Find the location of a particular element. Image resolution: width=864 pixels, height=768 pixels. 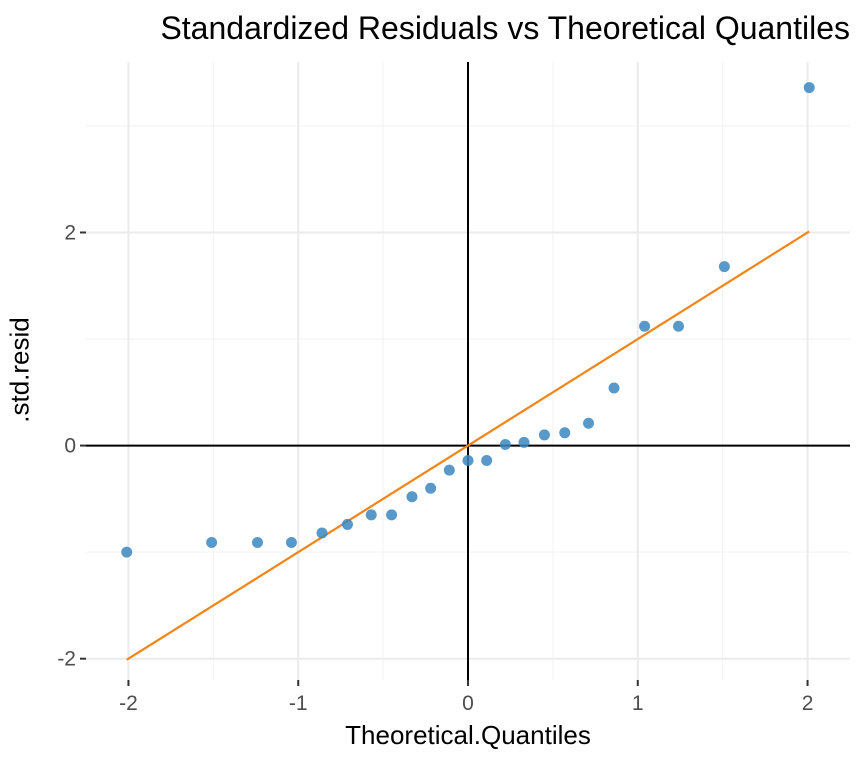

y-tick-label: 2 is located at coordinates (70, 232).